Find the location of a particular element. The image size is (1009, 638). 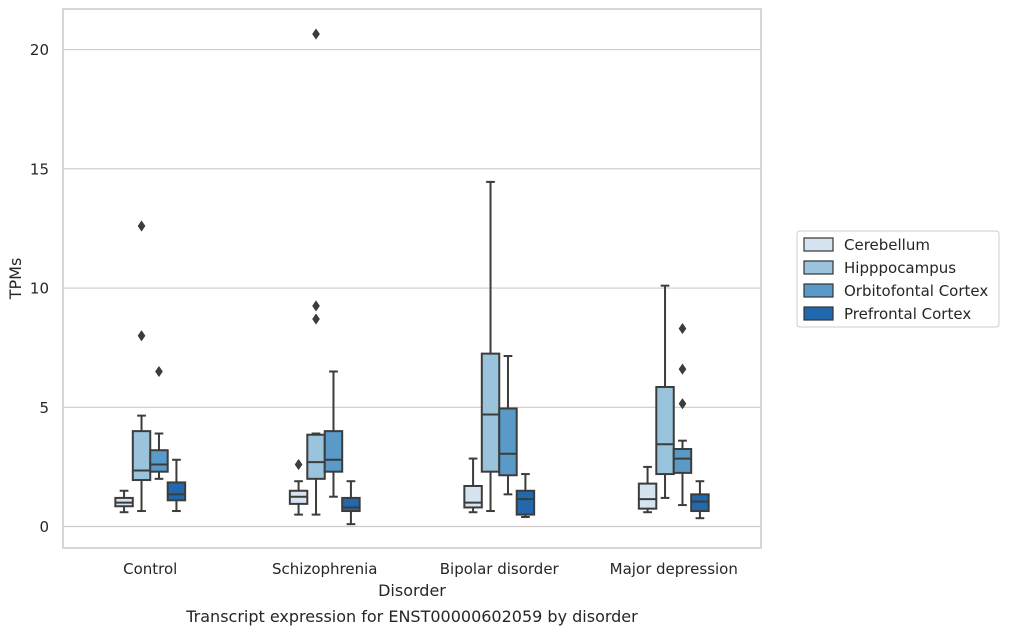

y-tick-label: 0 is located at coordinates (44, 527).